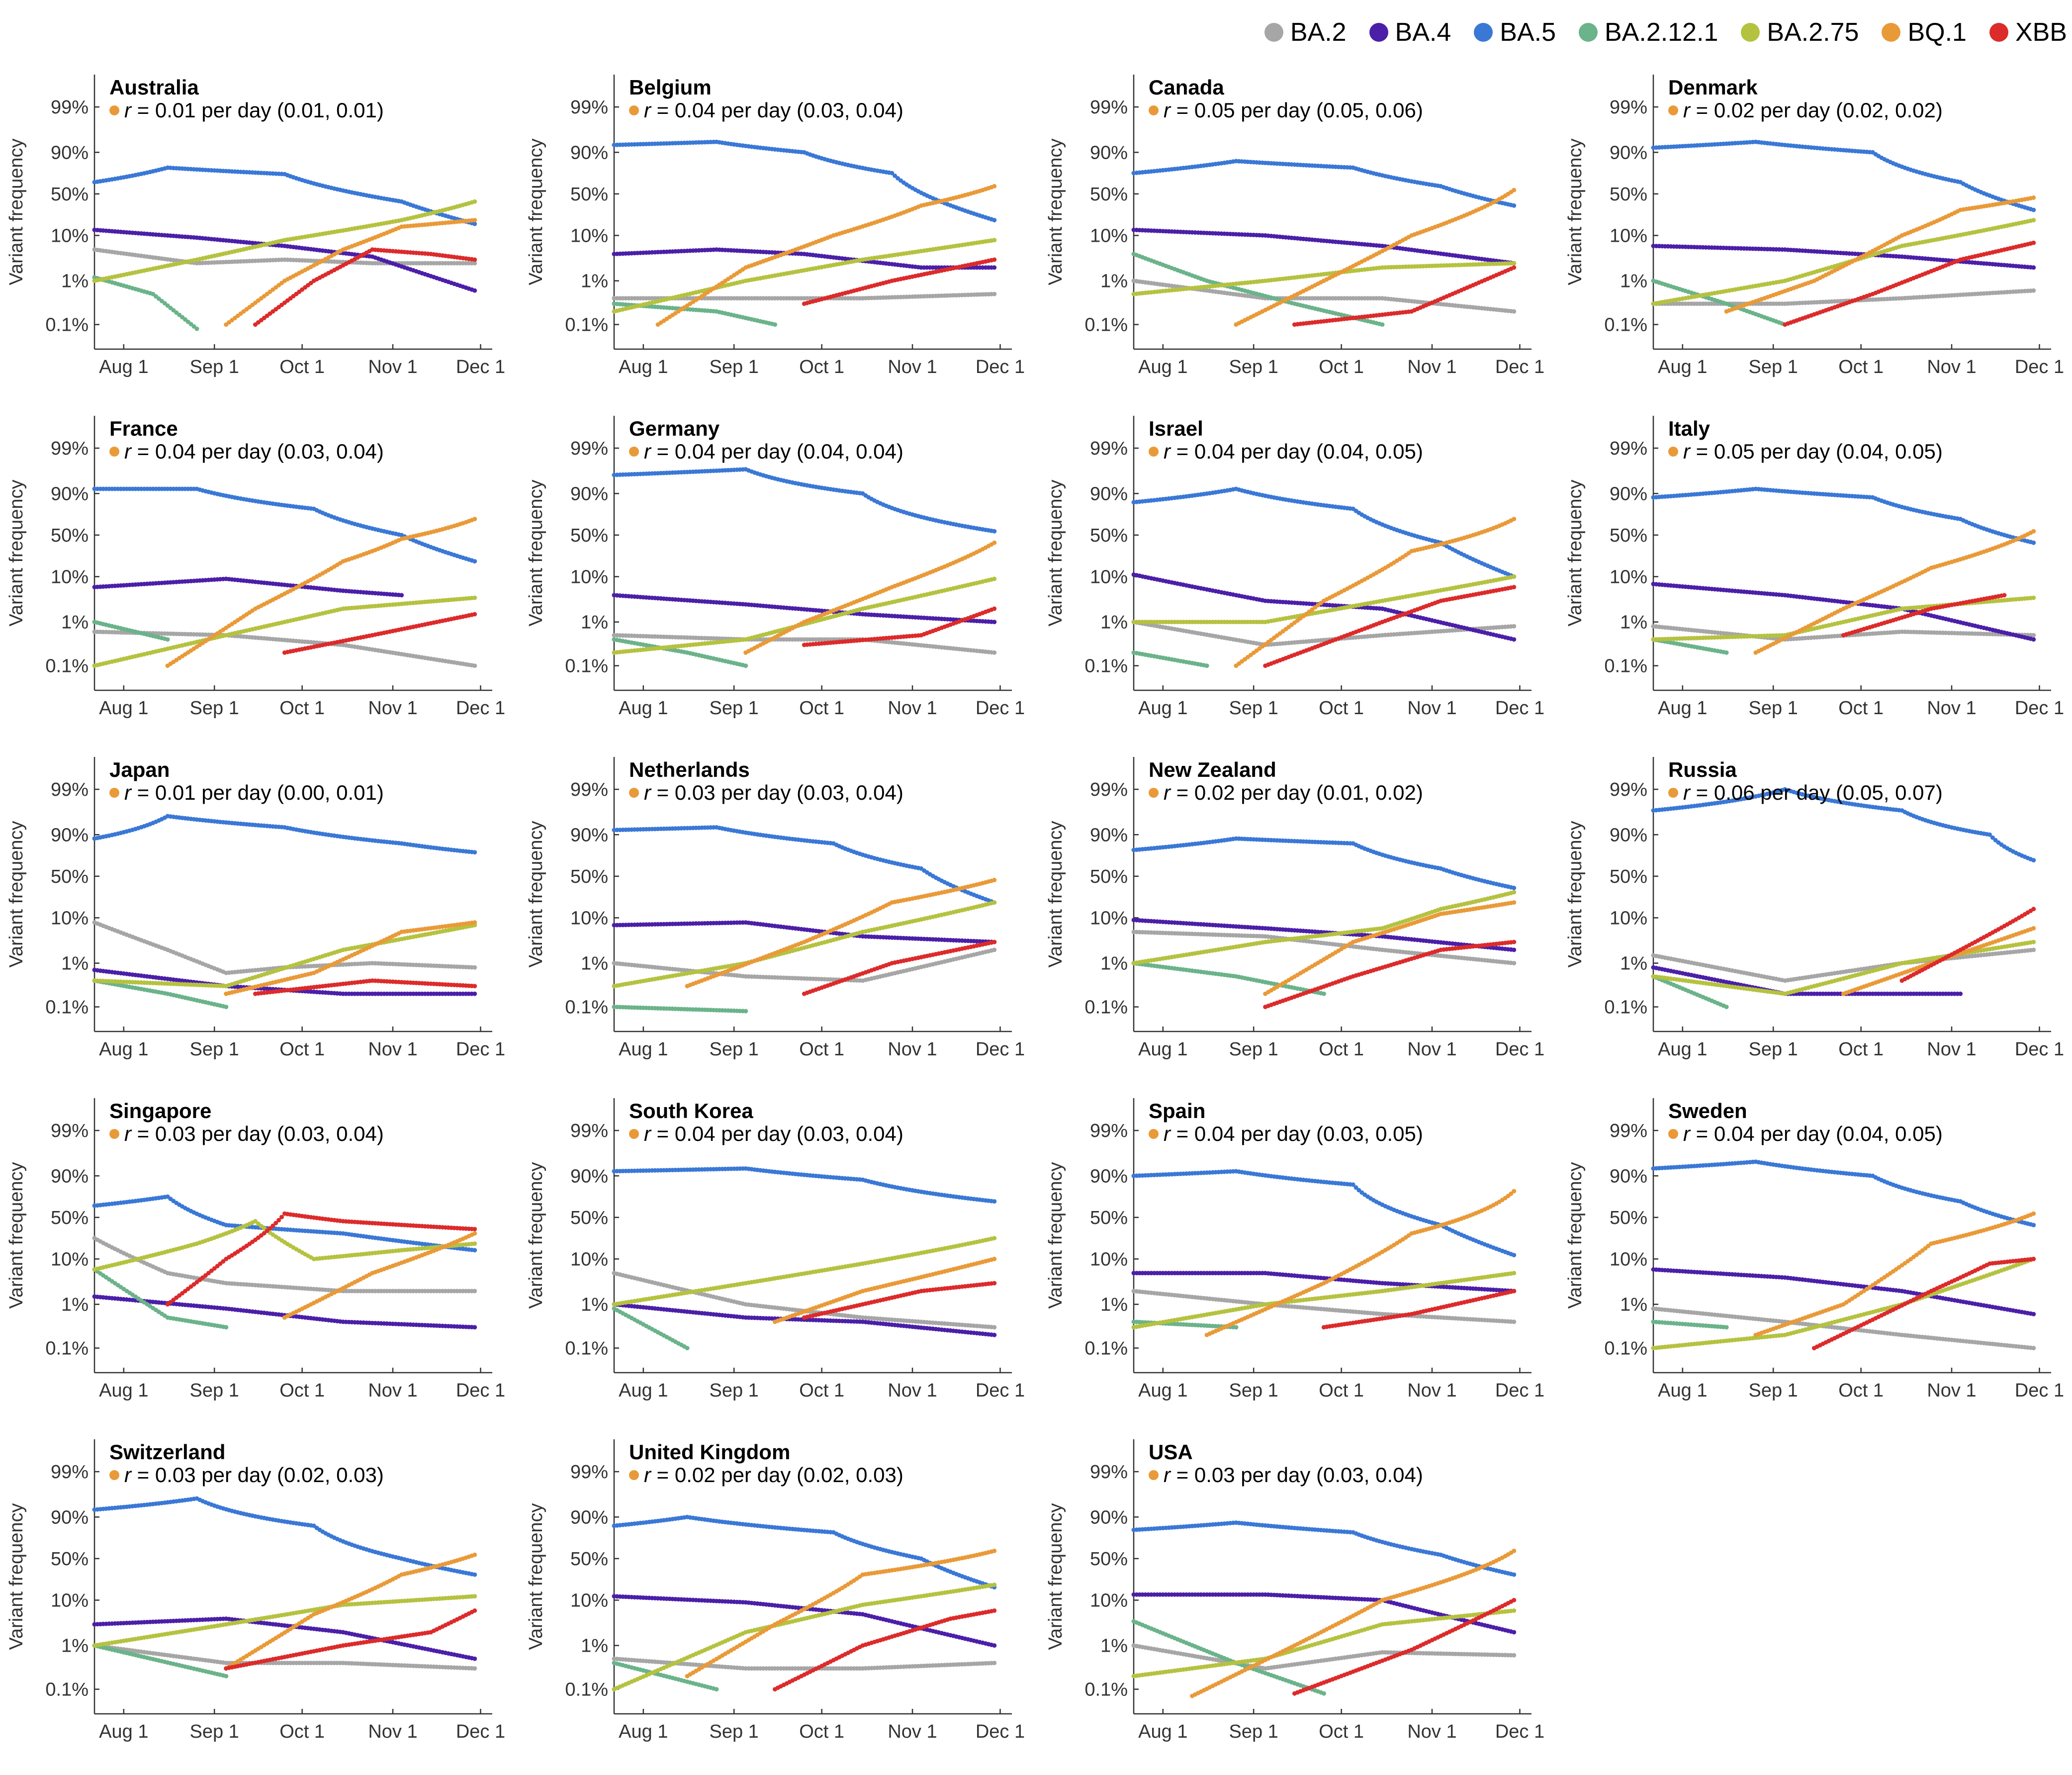 The image size is (2072, 1775). I want to click on growth-rate: r = 0.04 per day (0.03, 0.04), so click(254, 451).